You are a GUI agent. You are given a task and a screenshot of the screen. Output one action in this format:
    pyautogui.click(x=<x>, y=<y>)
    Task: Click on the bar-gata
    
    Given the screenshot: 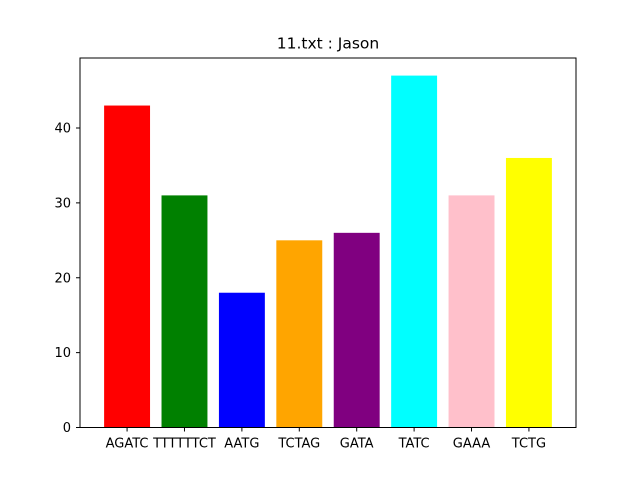 What is the action you would take?
    pyautogui.click(x=356, y=330)
    